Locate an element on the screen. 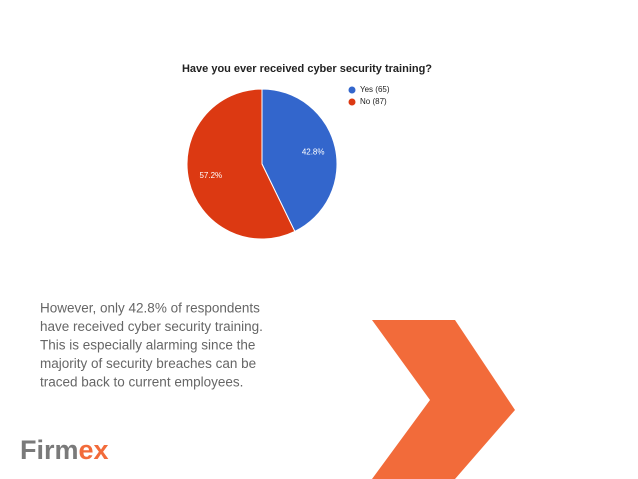  chevron is located at coordinates (443, 399).